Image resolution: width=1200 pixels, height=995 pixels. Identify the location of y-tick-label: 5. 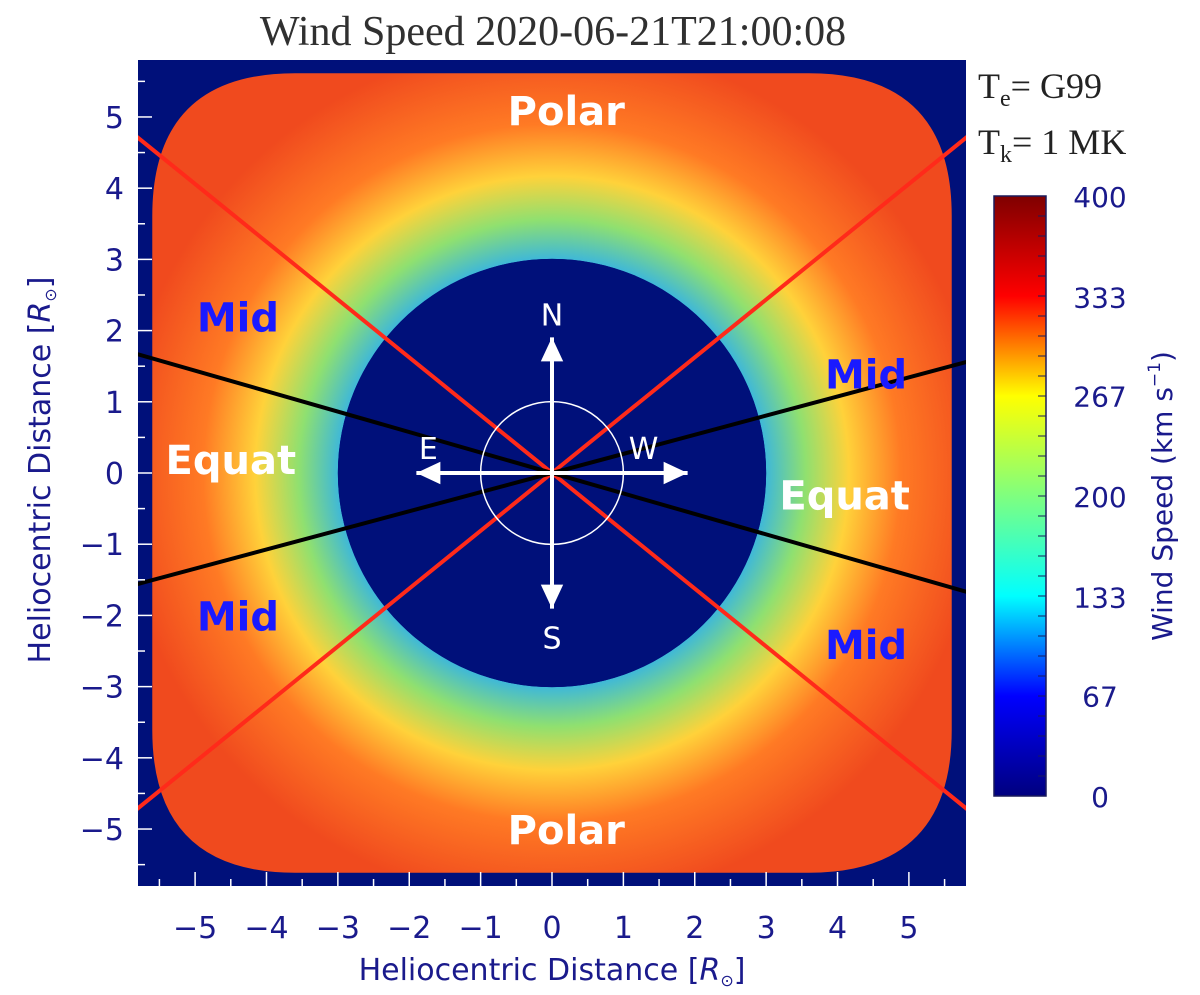
(114, 118).